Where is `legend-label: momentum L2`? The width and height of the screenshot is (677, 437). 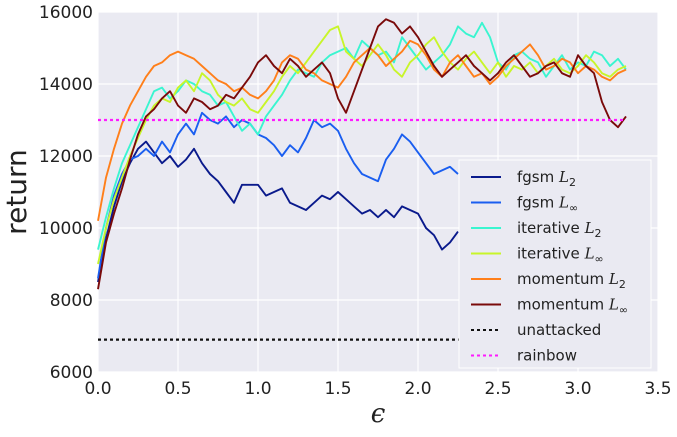 legend-label: momentum L2 is located at coordinates (571, 280).